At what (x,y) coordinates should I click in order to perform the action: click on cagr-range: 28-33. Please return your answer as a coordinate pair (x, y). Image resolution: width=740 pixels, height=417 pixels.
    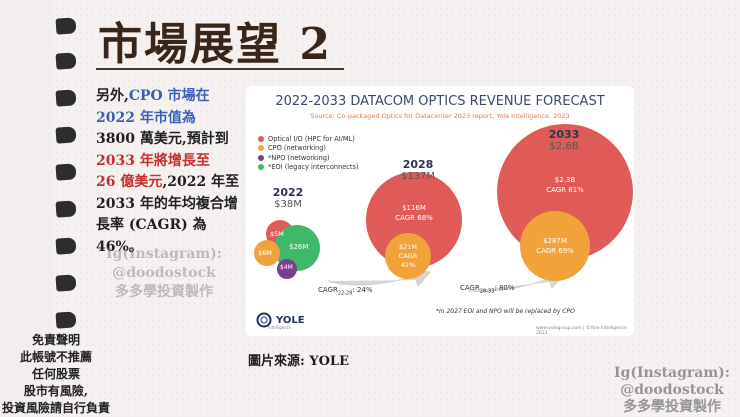
    Looking at the image, I should click on (487, 291).